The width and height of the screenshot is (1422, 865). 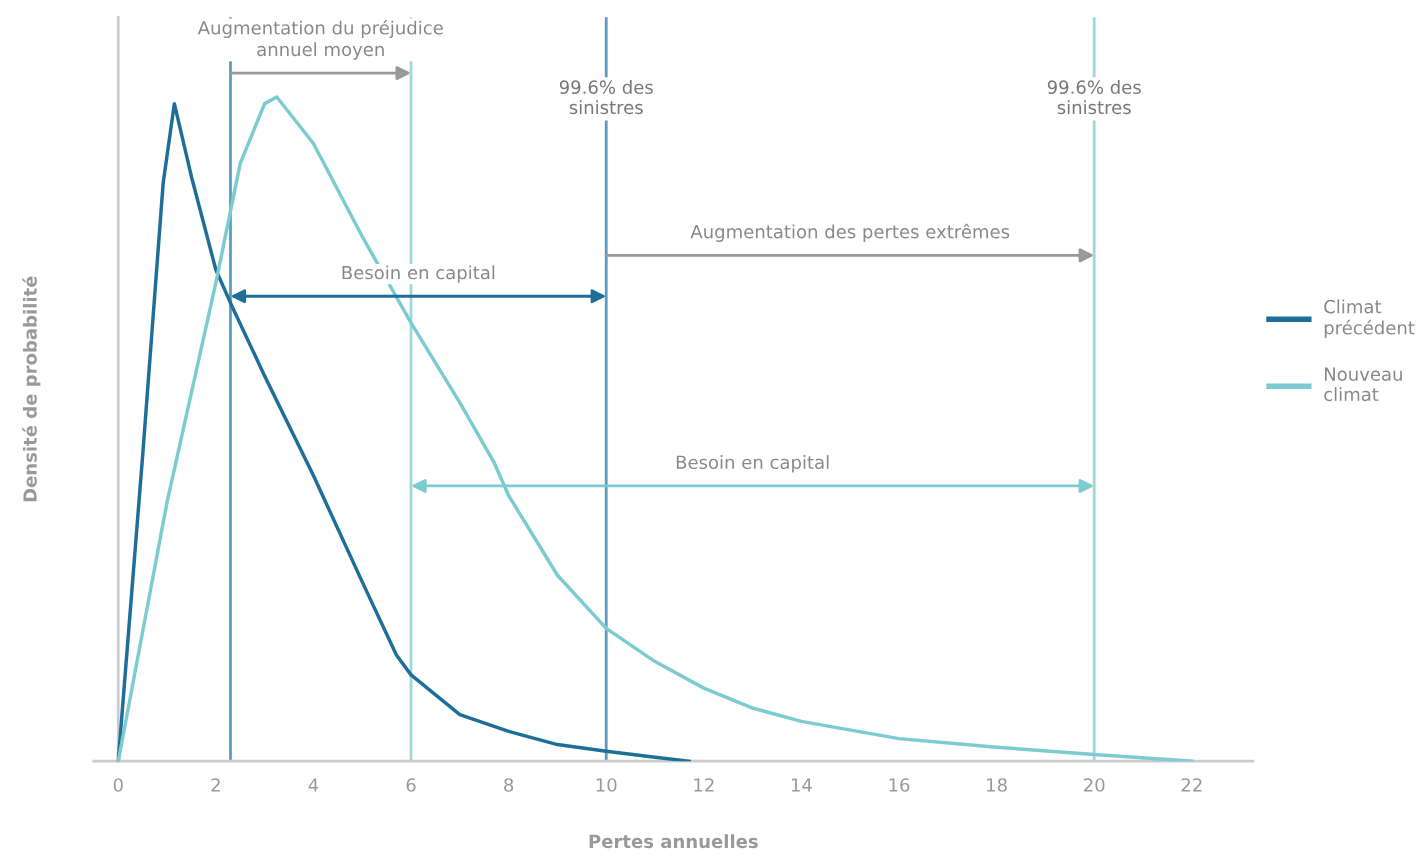 What do you see at coordinates (1191, 785) in the screenshot?
I see `x-tick-label: 22` at bounding box center [1191, 785].